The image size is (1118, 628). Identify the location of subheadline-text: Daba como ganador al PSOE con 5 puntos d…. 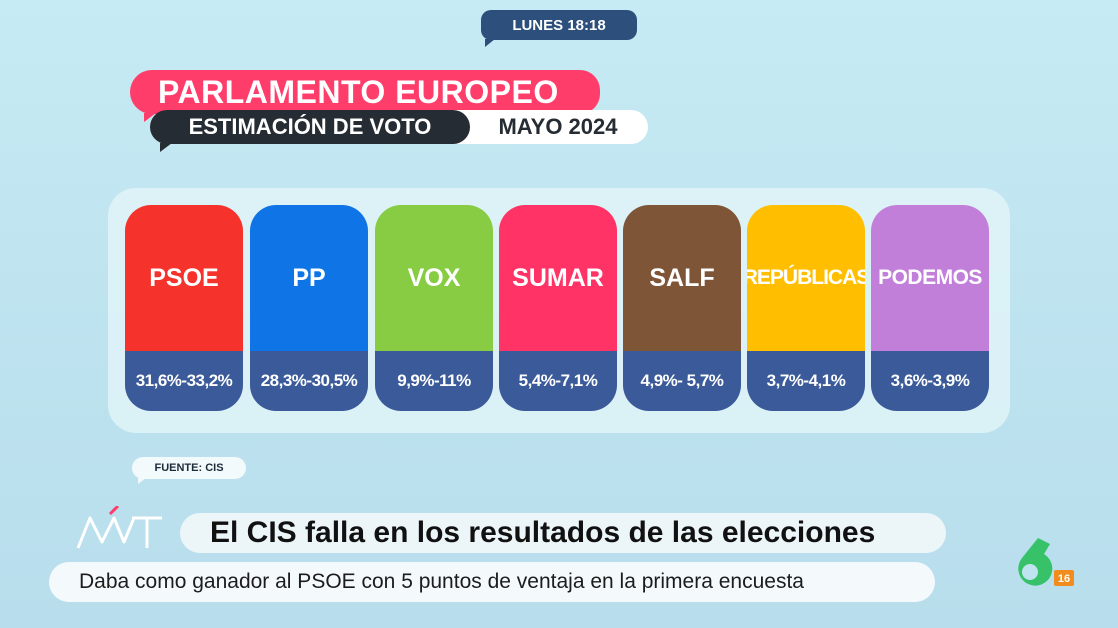
(441, 581).